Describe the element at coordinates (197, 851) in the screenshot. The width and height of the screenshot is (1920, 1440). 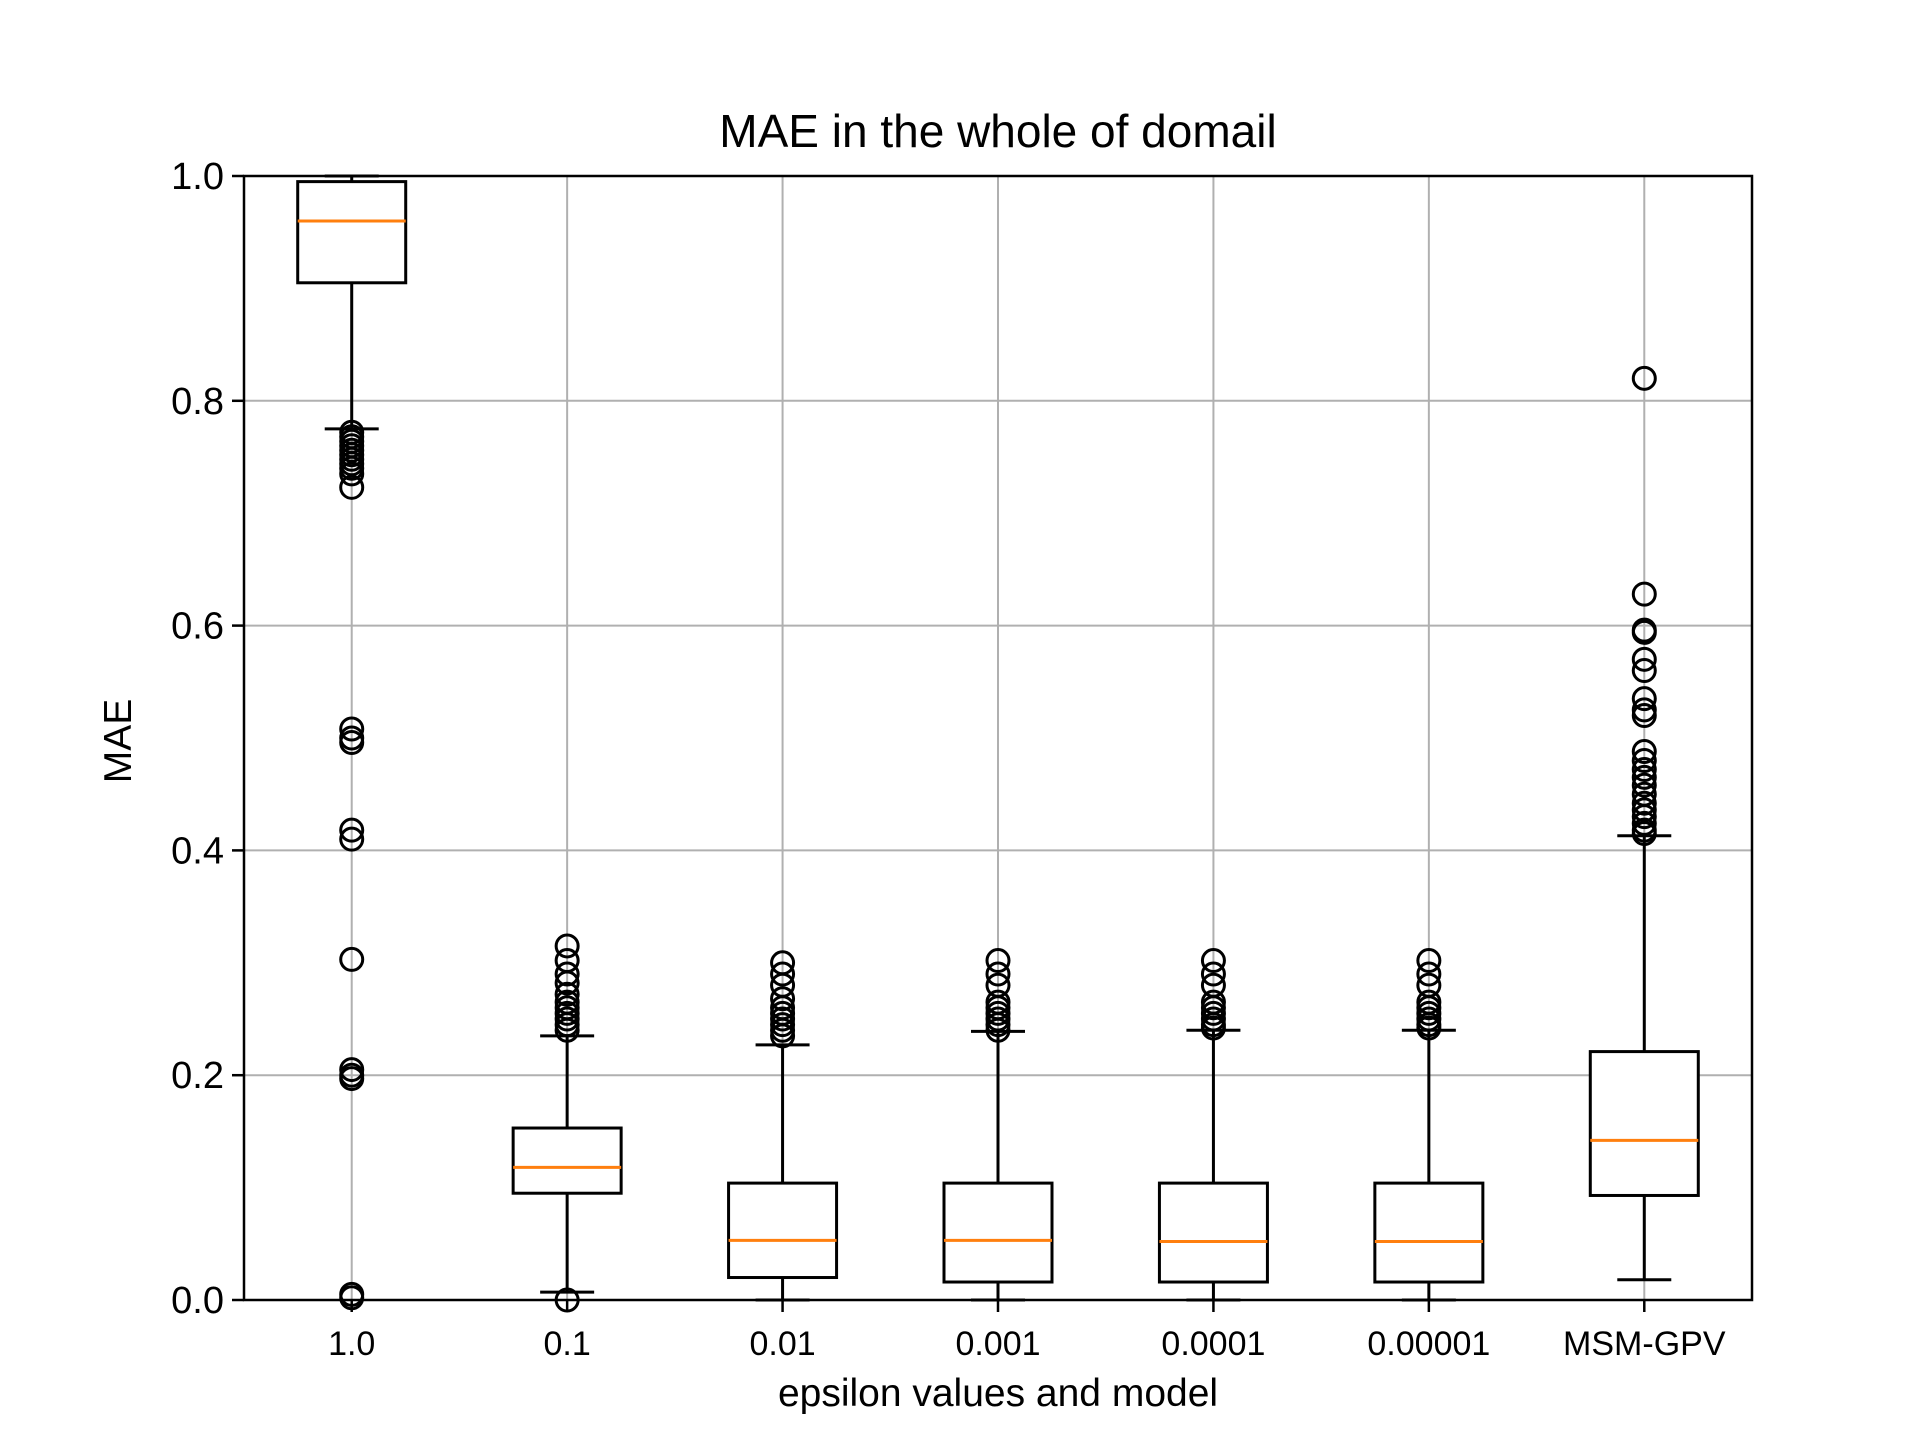
I see `y-tick-label: 0.4` at that location.